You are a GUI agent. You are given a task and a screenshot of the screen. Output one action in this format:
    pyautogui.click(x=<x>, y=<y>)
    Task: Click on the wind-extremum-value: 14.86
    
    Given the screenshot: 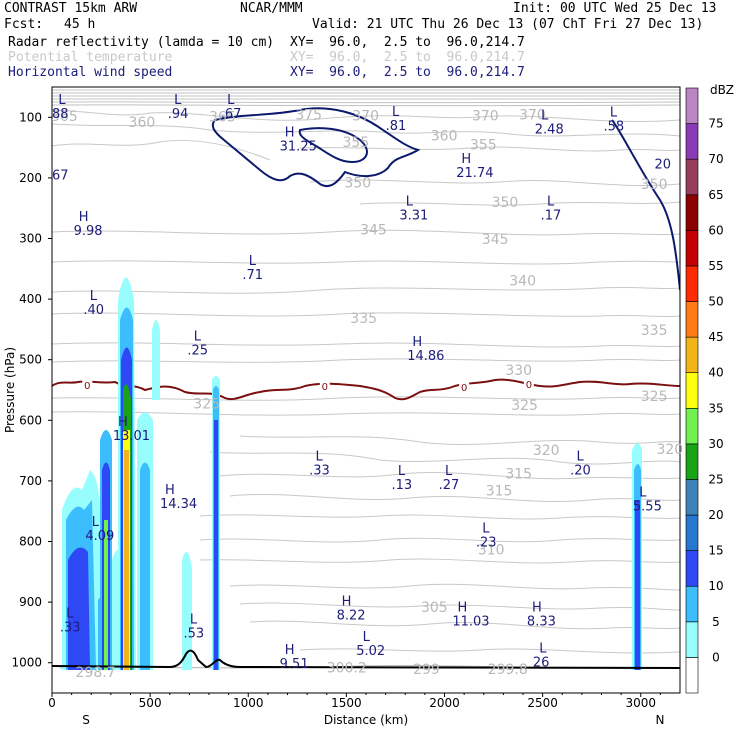 What is the action you would take?
    pyautogui.click(x=425, y=356)
    